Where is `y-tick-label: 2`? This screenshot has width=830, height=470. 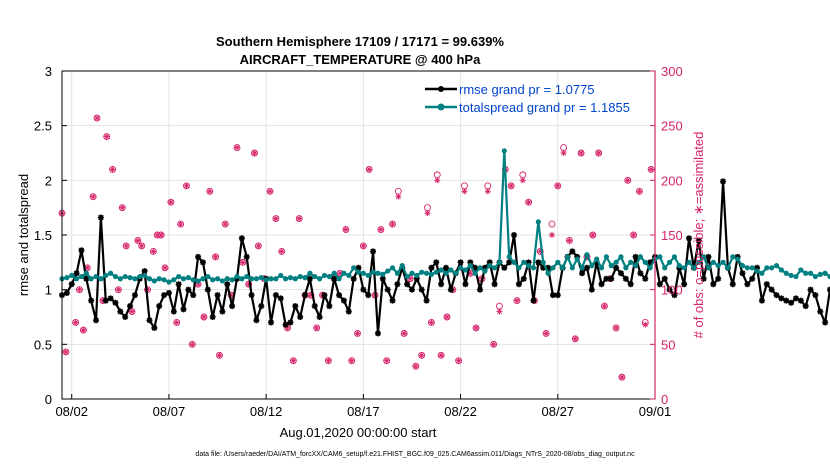 y-tick-label: 2 is located at coordinates (48, 180).